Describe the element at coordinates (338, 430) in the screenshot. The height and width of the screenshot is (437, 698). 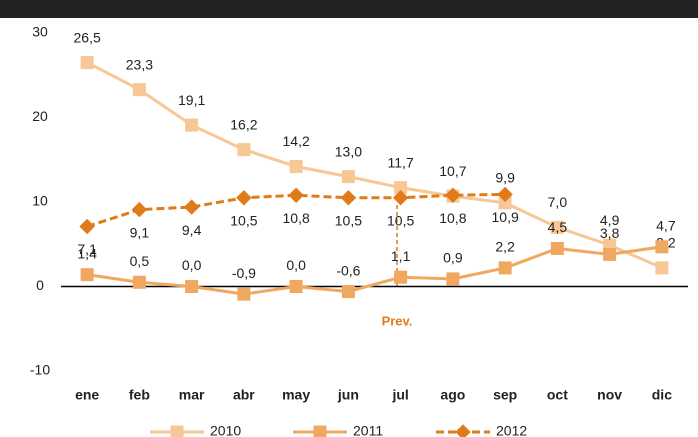
I see `legend-item: 2011` at that location.